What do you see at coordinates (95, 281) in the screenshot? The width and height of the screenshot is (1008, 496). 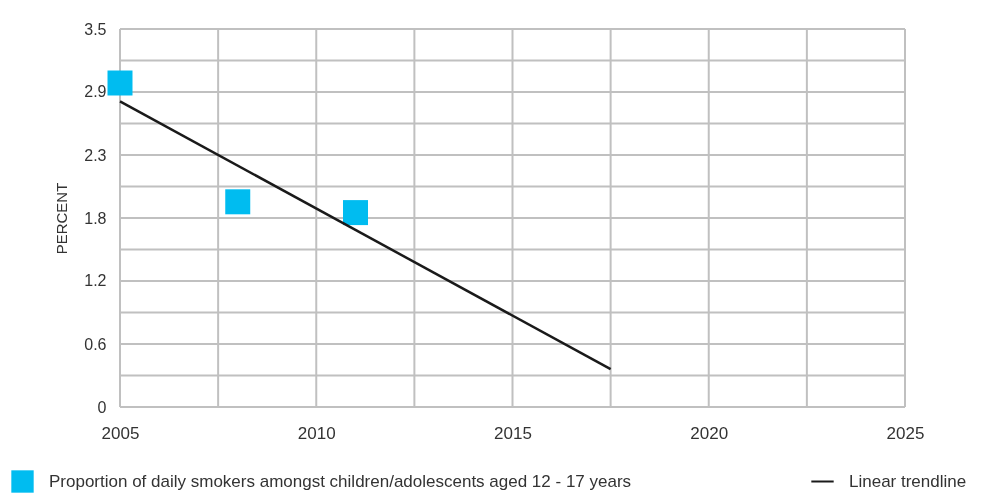 I see `y-tick-label: 1.2` at bounding box center [95, 281].